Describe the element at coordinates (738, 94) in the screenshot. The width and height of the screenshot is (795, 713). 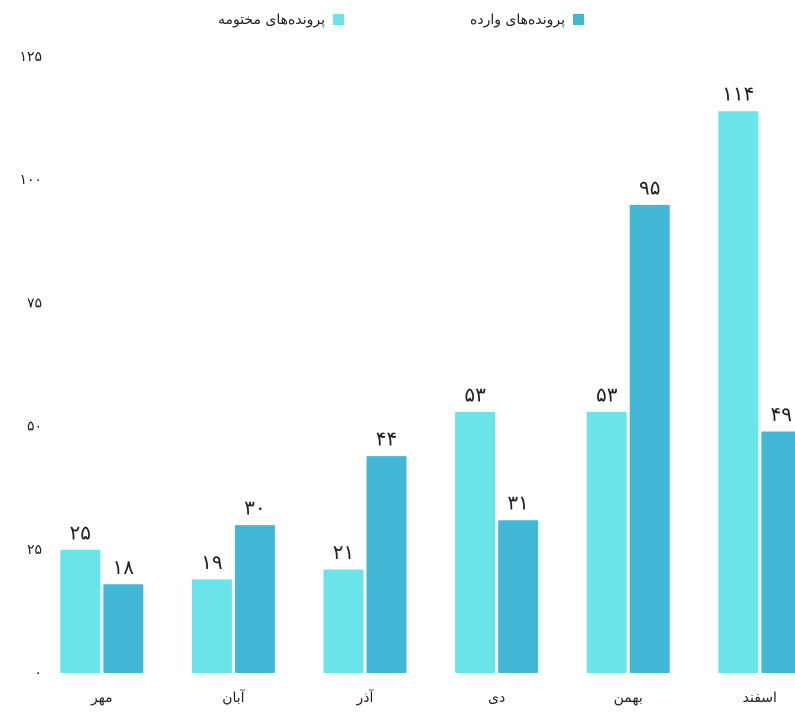
I see `value-label: ۱۱۴` at that location.